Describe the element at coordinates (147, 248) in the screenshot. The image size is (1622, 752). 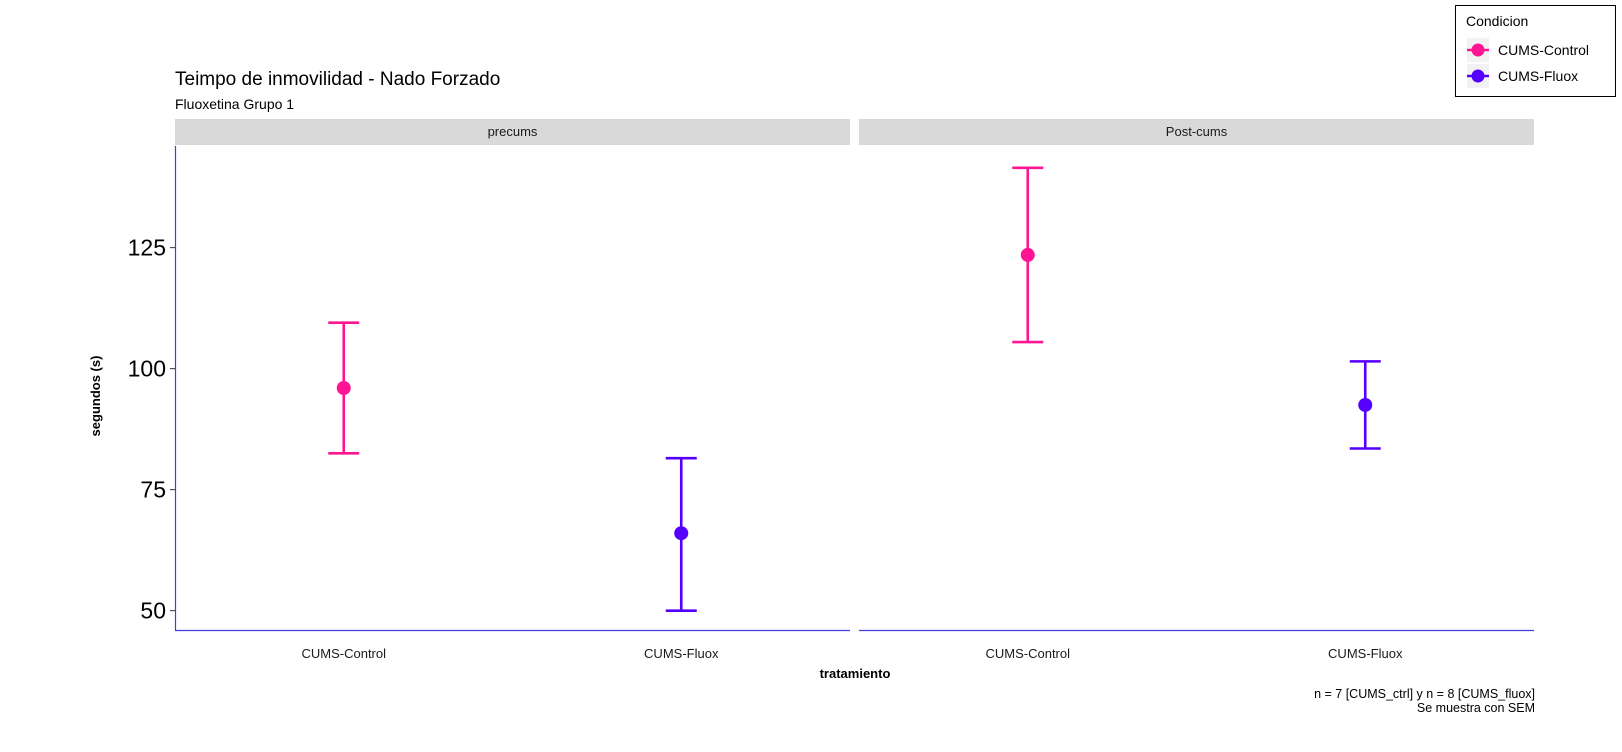
I see `y-tick-label: 125` at that location.